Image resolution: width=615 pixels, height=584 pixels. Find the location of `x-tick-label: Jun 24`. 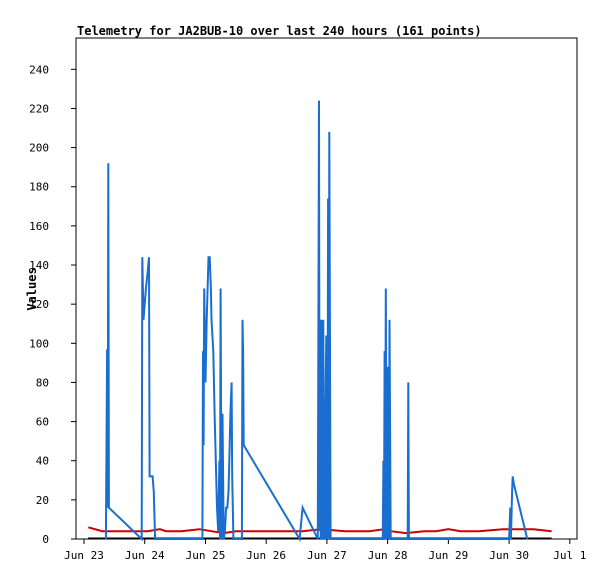

x-tick-label: Jun 24 is located at coordinates (145, 555).